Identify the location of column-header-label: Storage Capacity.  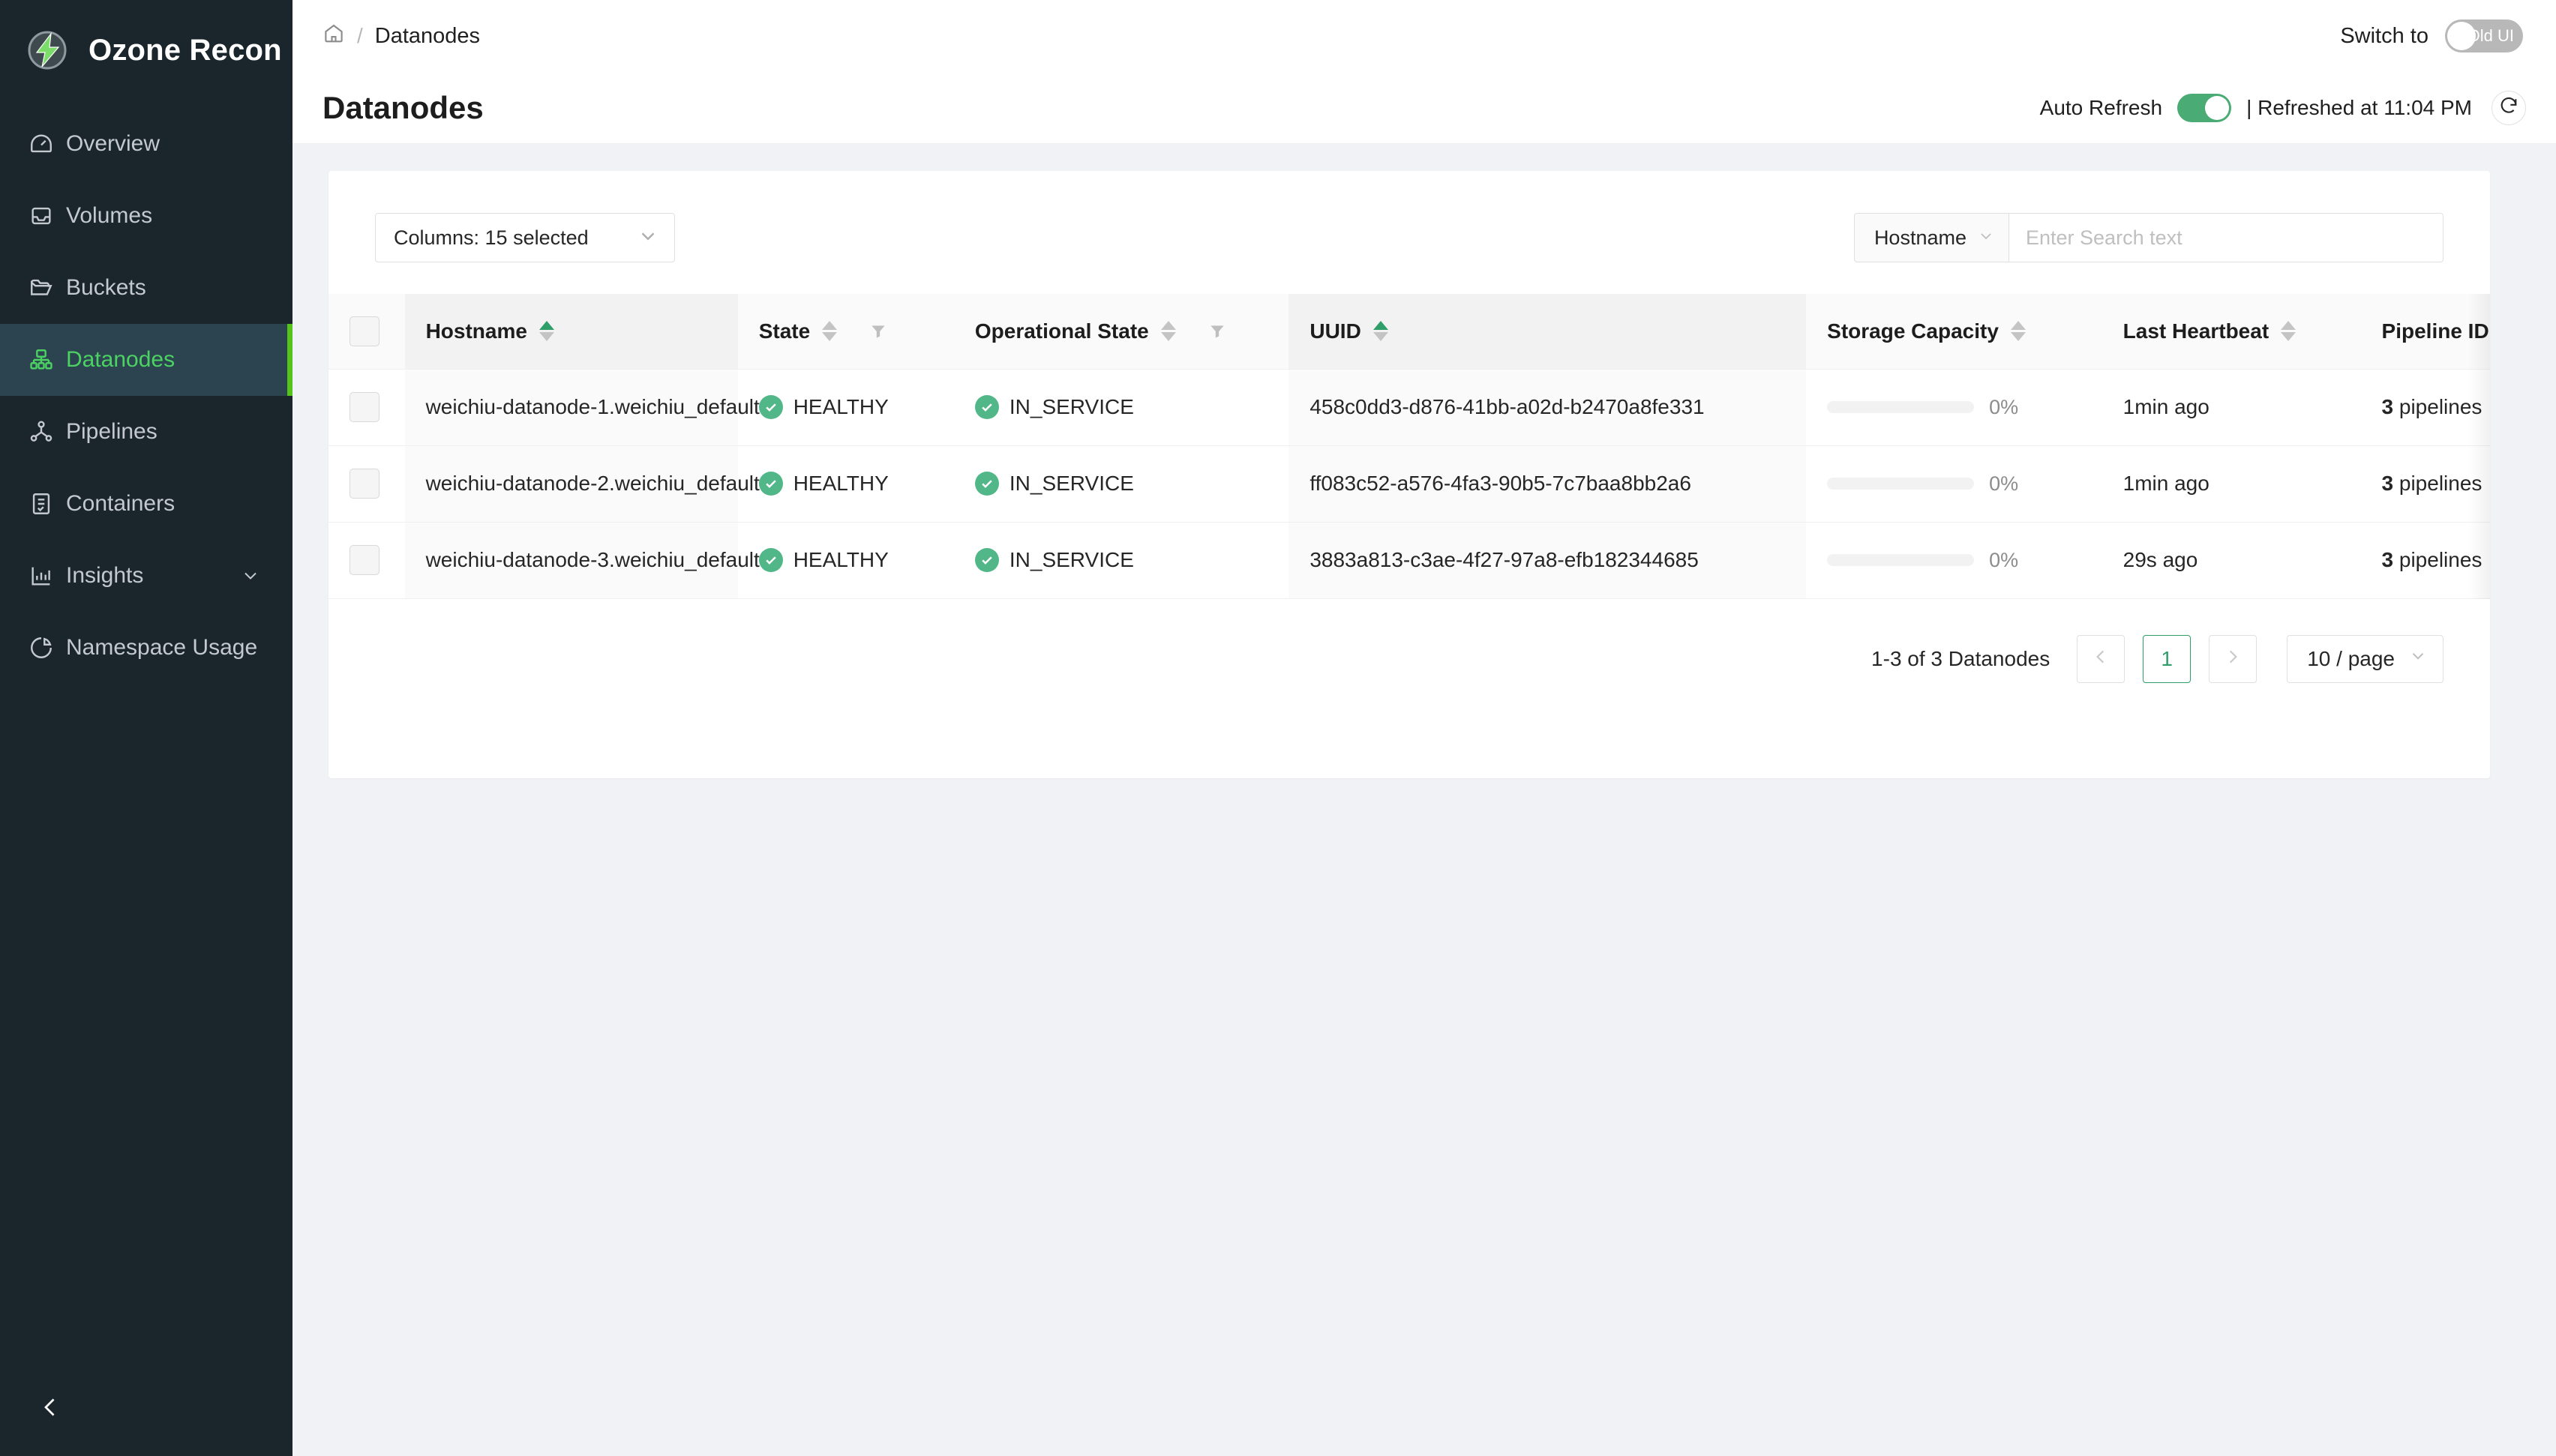
(1913, 331).